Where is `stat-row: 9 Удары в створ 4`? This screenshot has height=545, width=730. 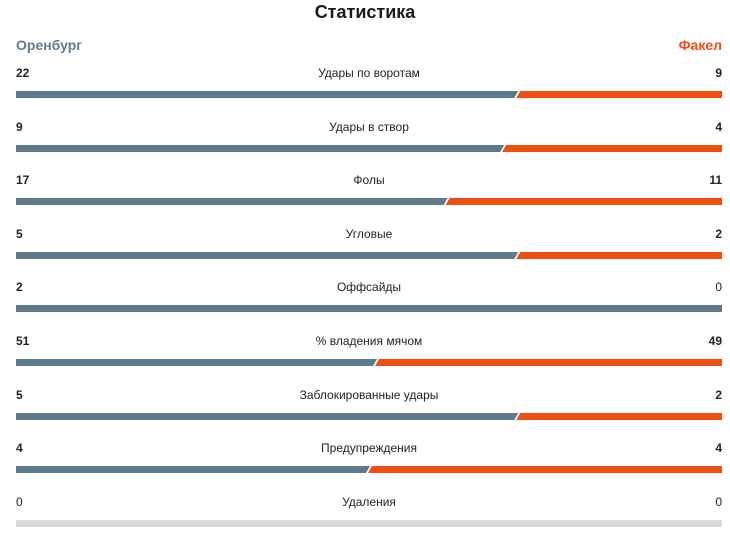
stat-row: 9 Удары в створ 4 is located at coordinates (369, 144).